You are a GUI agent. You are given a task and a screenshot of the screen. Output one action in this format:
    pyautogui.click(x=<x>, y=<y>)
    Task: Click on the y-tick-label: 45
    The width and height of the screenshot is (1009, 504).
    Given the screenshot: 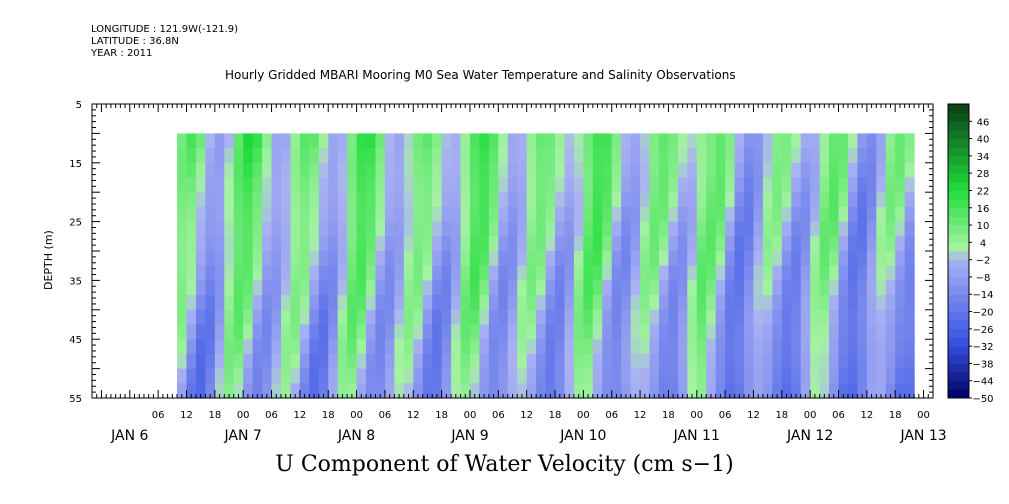 What is the action you would take?
    pyautogui.click(x=75, y=340)
    